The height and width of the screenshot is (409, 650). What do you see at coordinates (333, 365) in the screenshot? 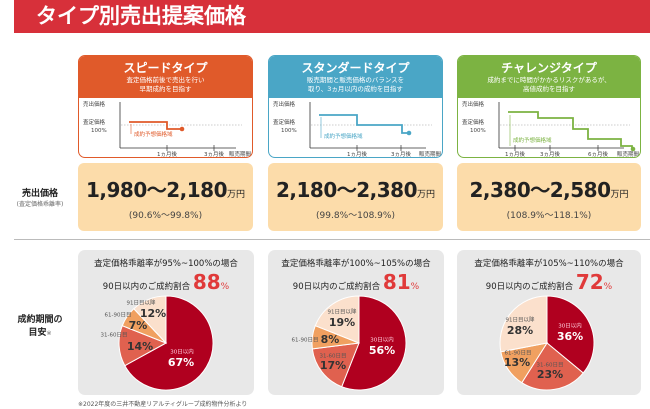
I see `slice-value: 17%` at bounding box center [333, 365].